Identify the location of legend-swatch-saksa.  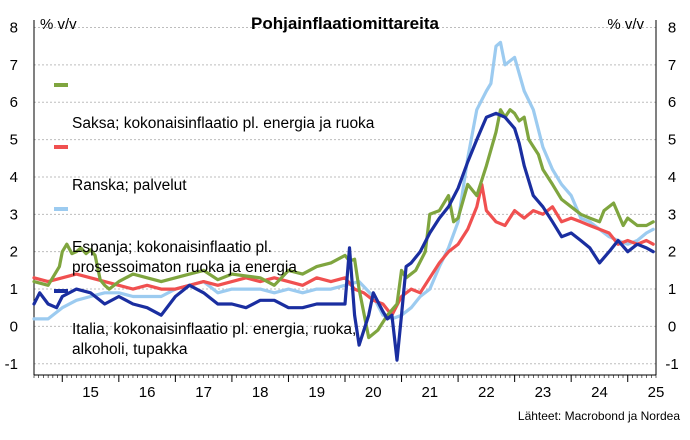
(61, 85).